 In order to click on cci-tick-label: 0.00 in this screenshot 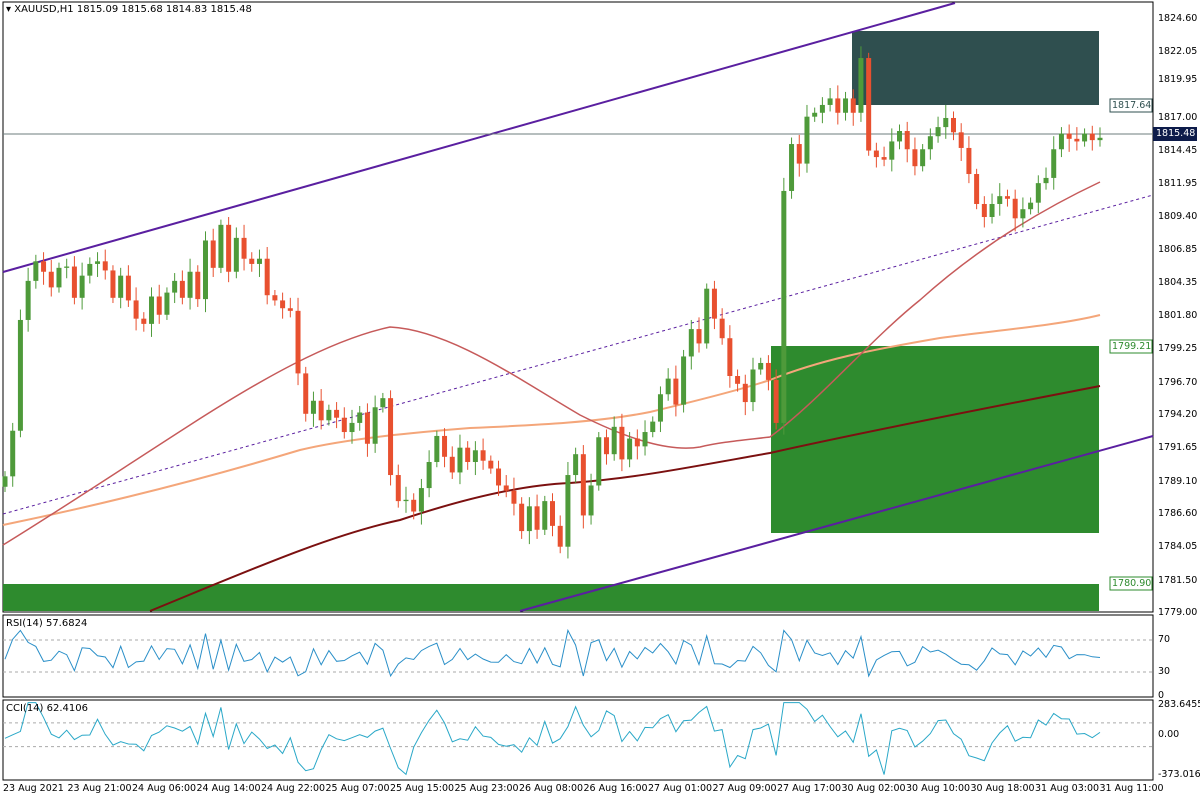, I will do `click(1169, 734)`.